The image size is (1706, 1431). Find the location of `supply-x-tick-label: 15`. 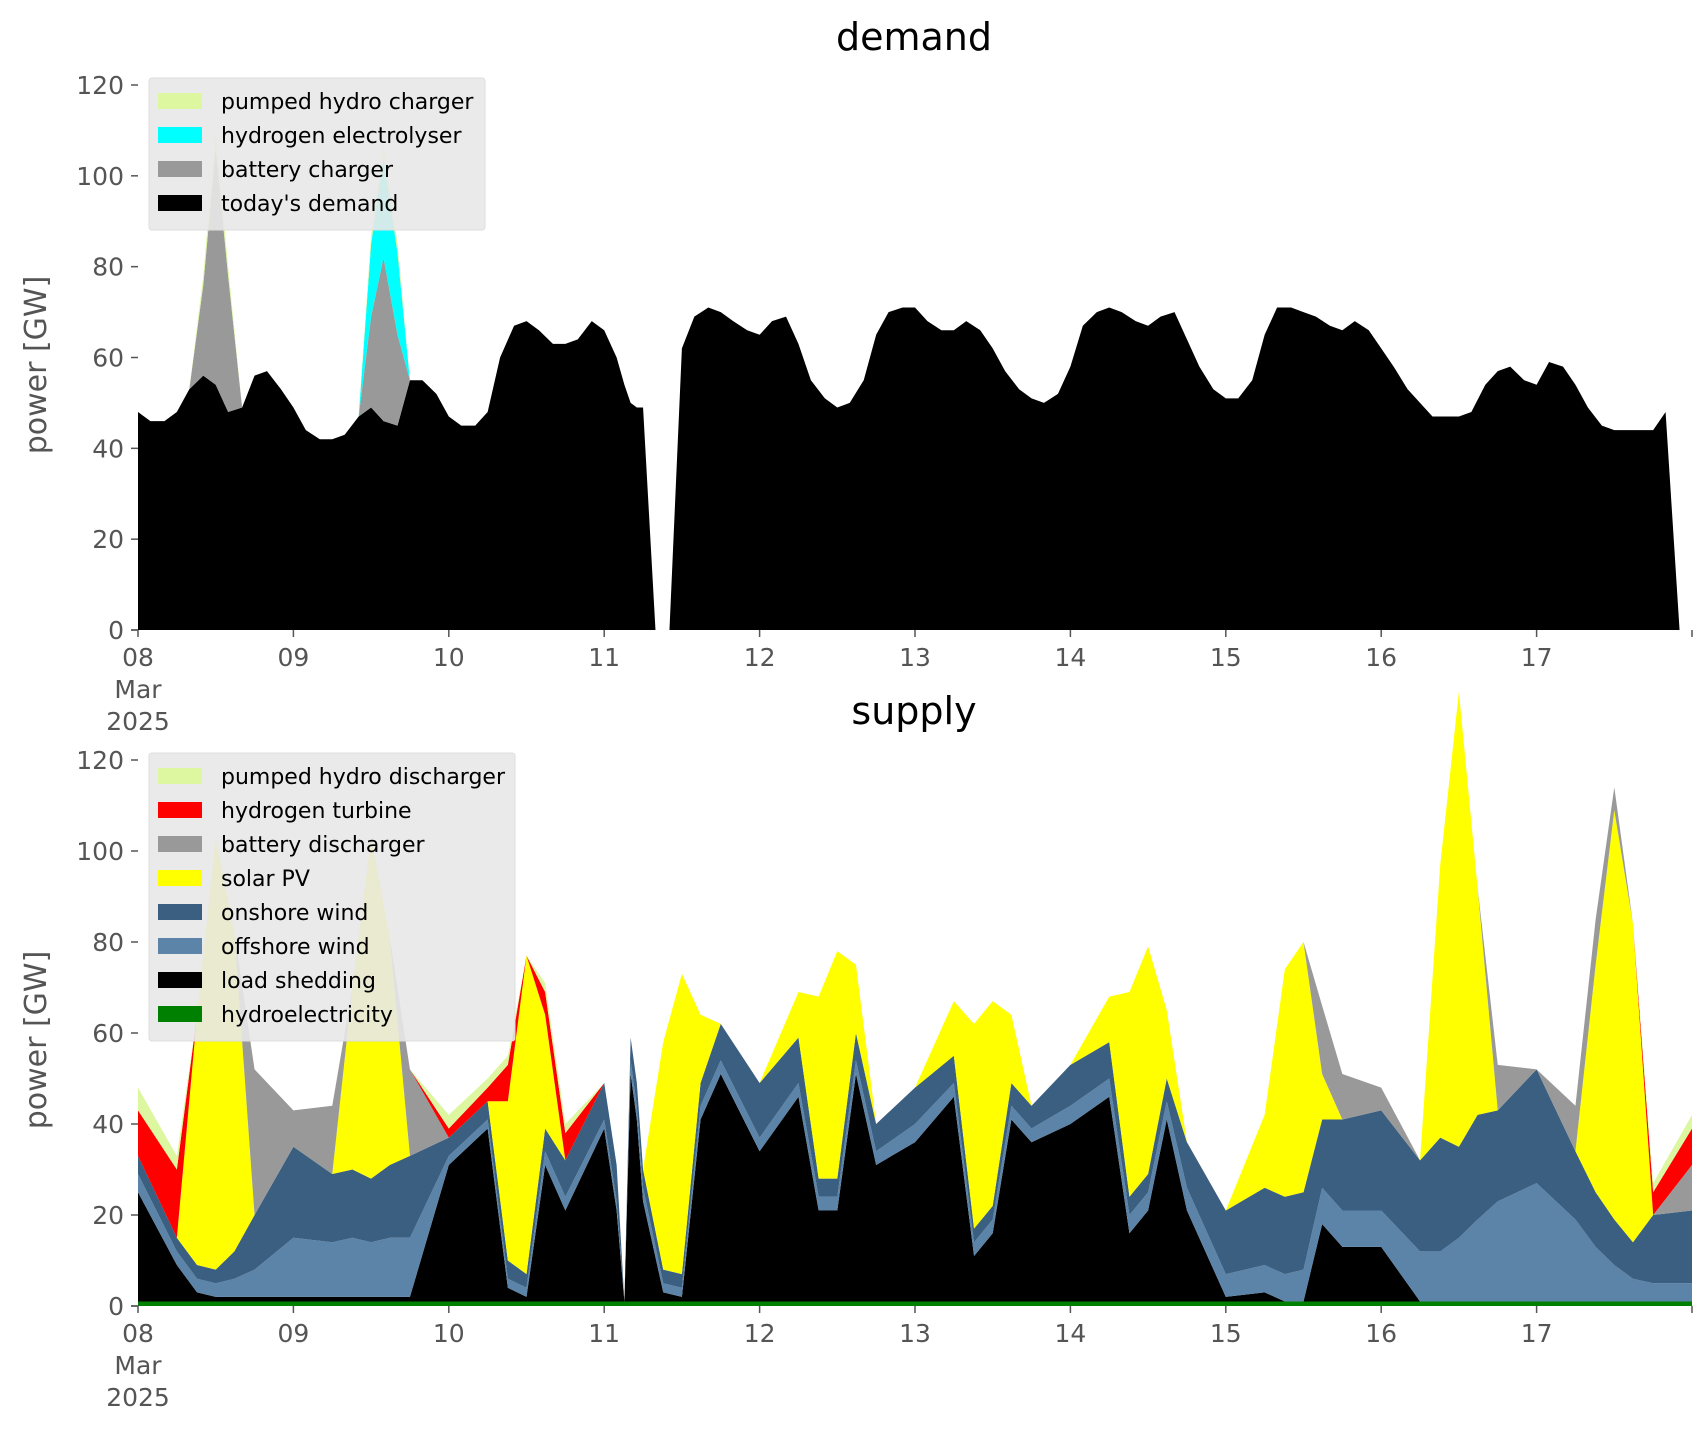

supply-x-tick-label: 15 is located at coordinates (1226, 1333).